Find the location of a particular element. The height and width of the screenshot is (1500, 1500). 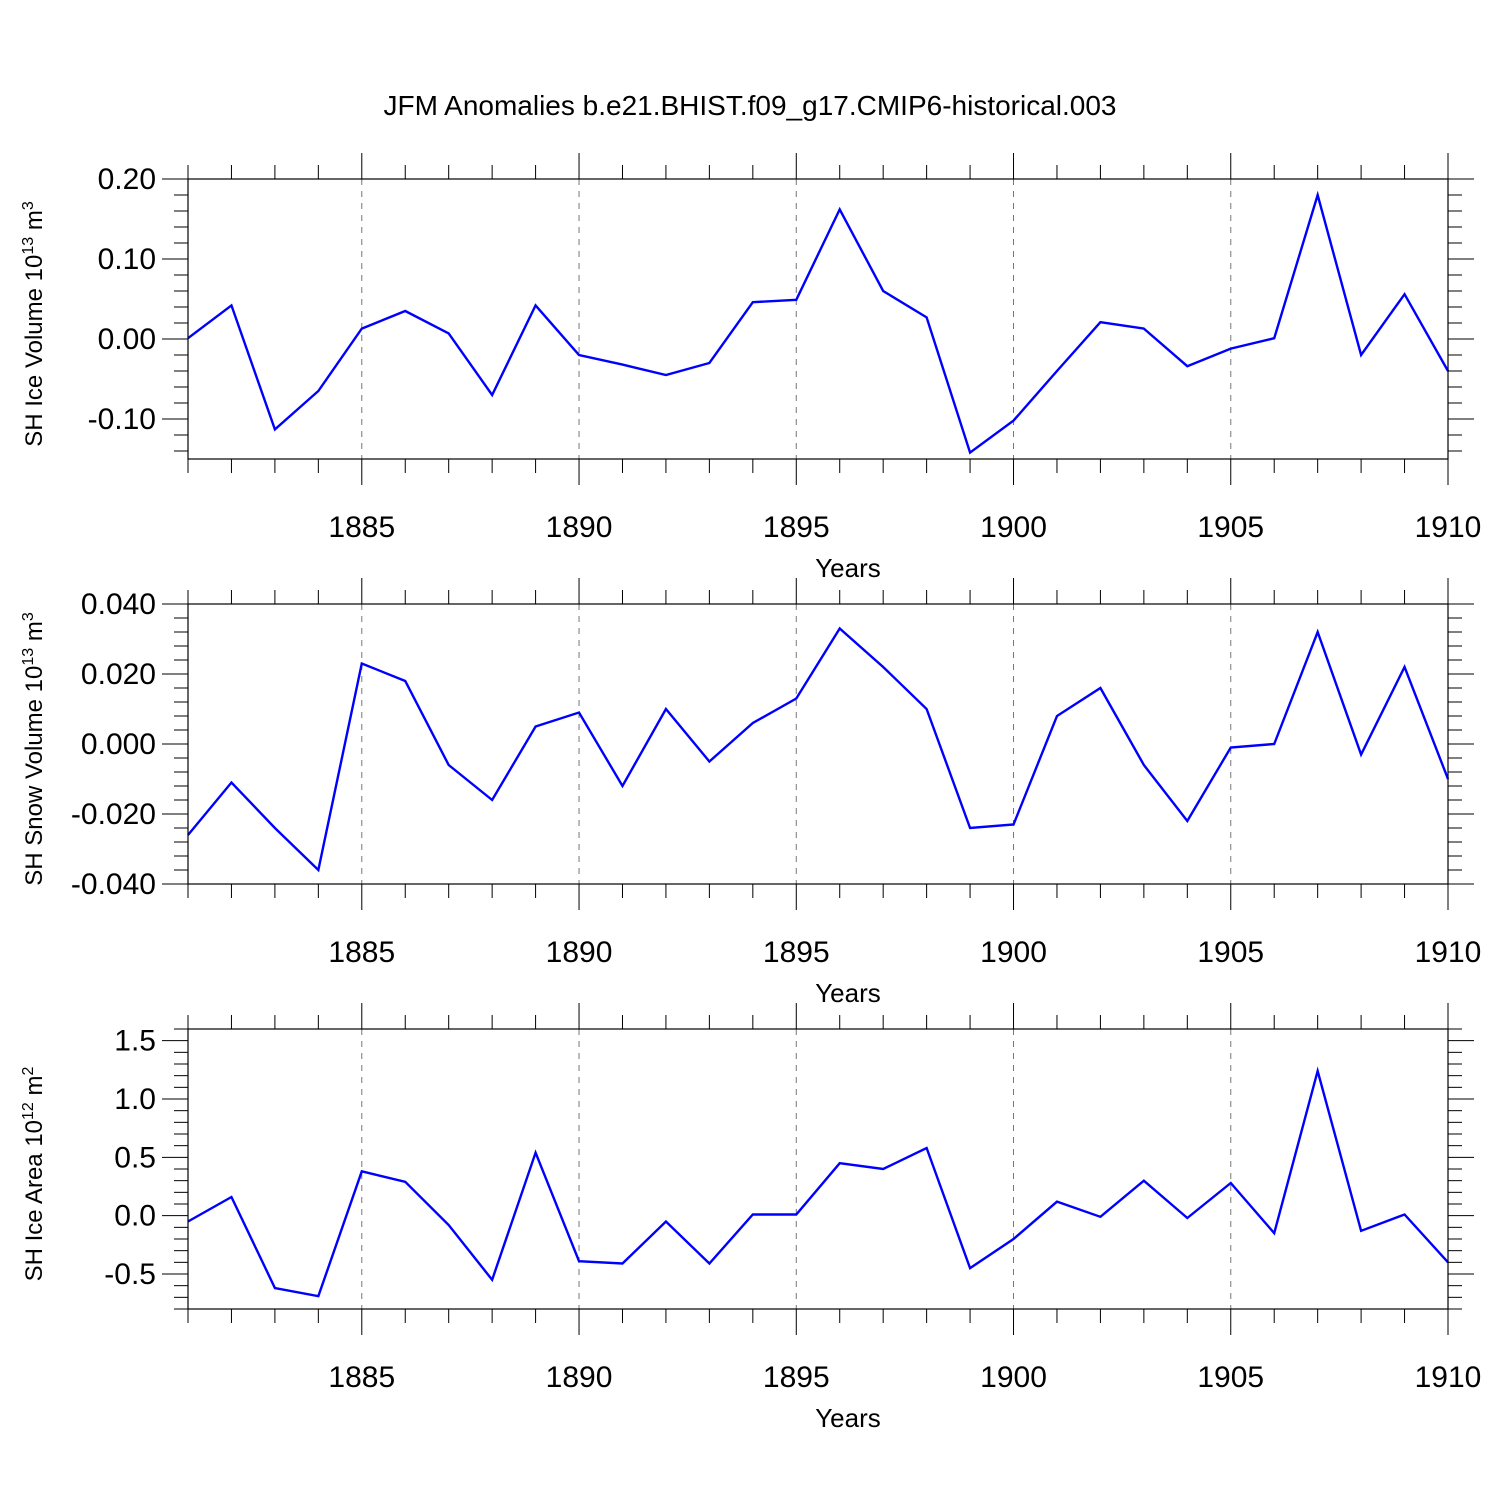

y-tick-label: 0.0 is located at coordinates (135, 1216).